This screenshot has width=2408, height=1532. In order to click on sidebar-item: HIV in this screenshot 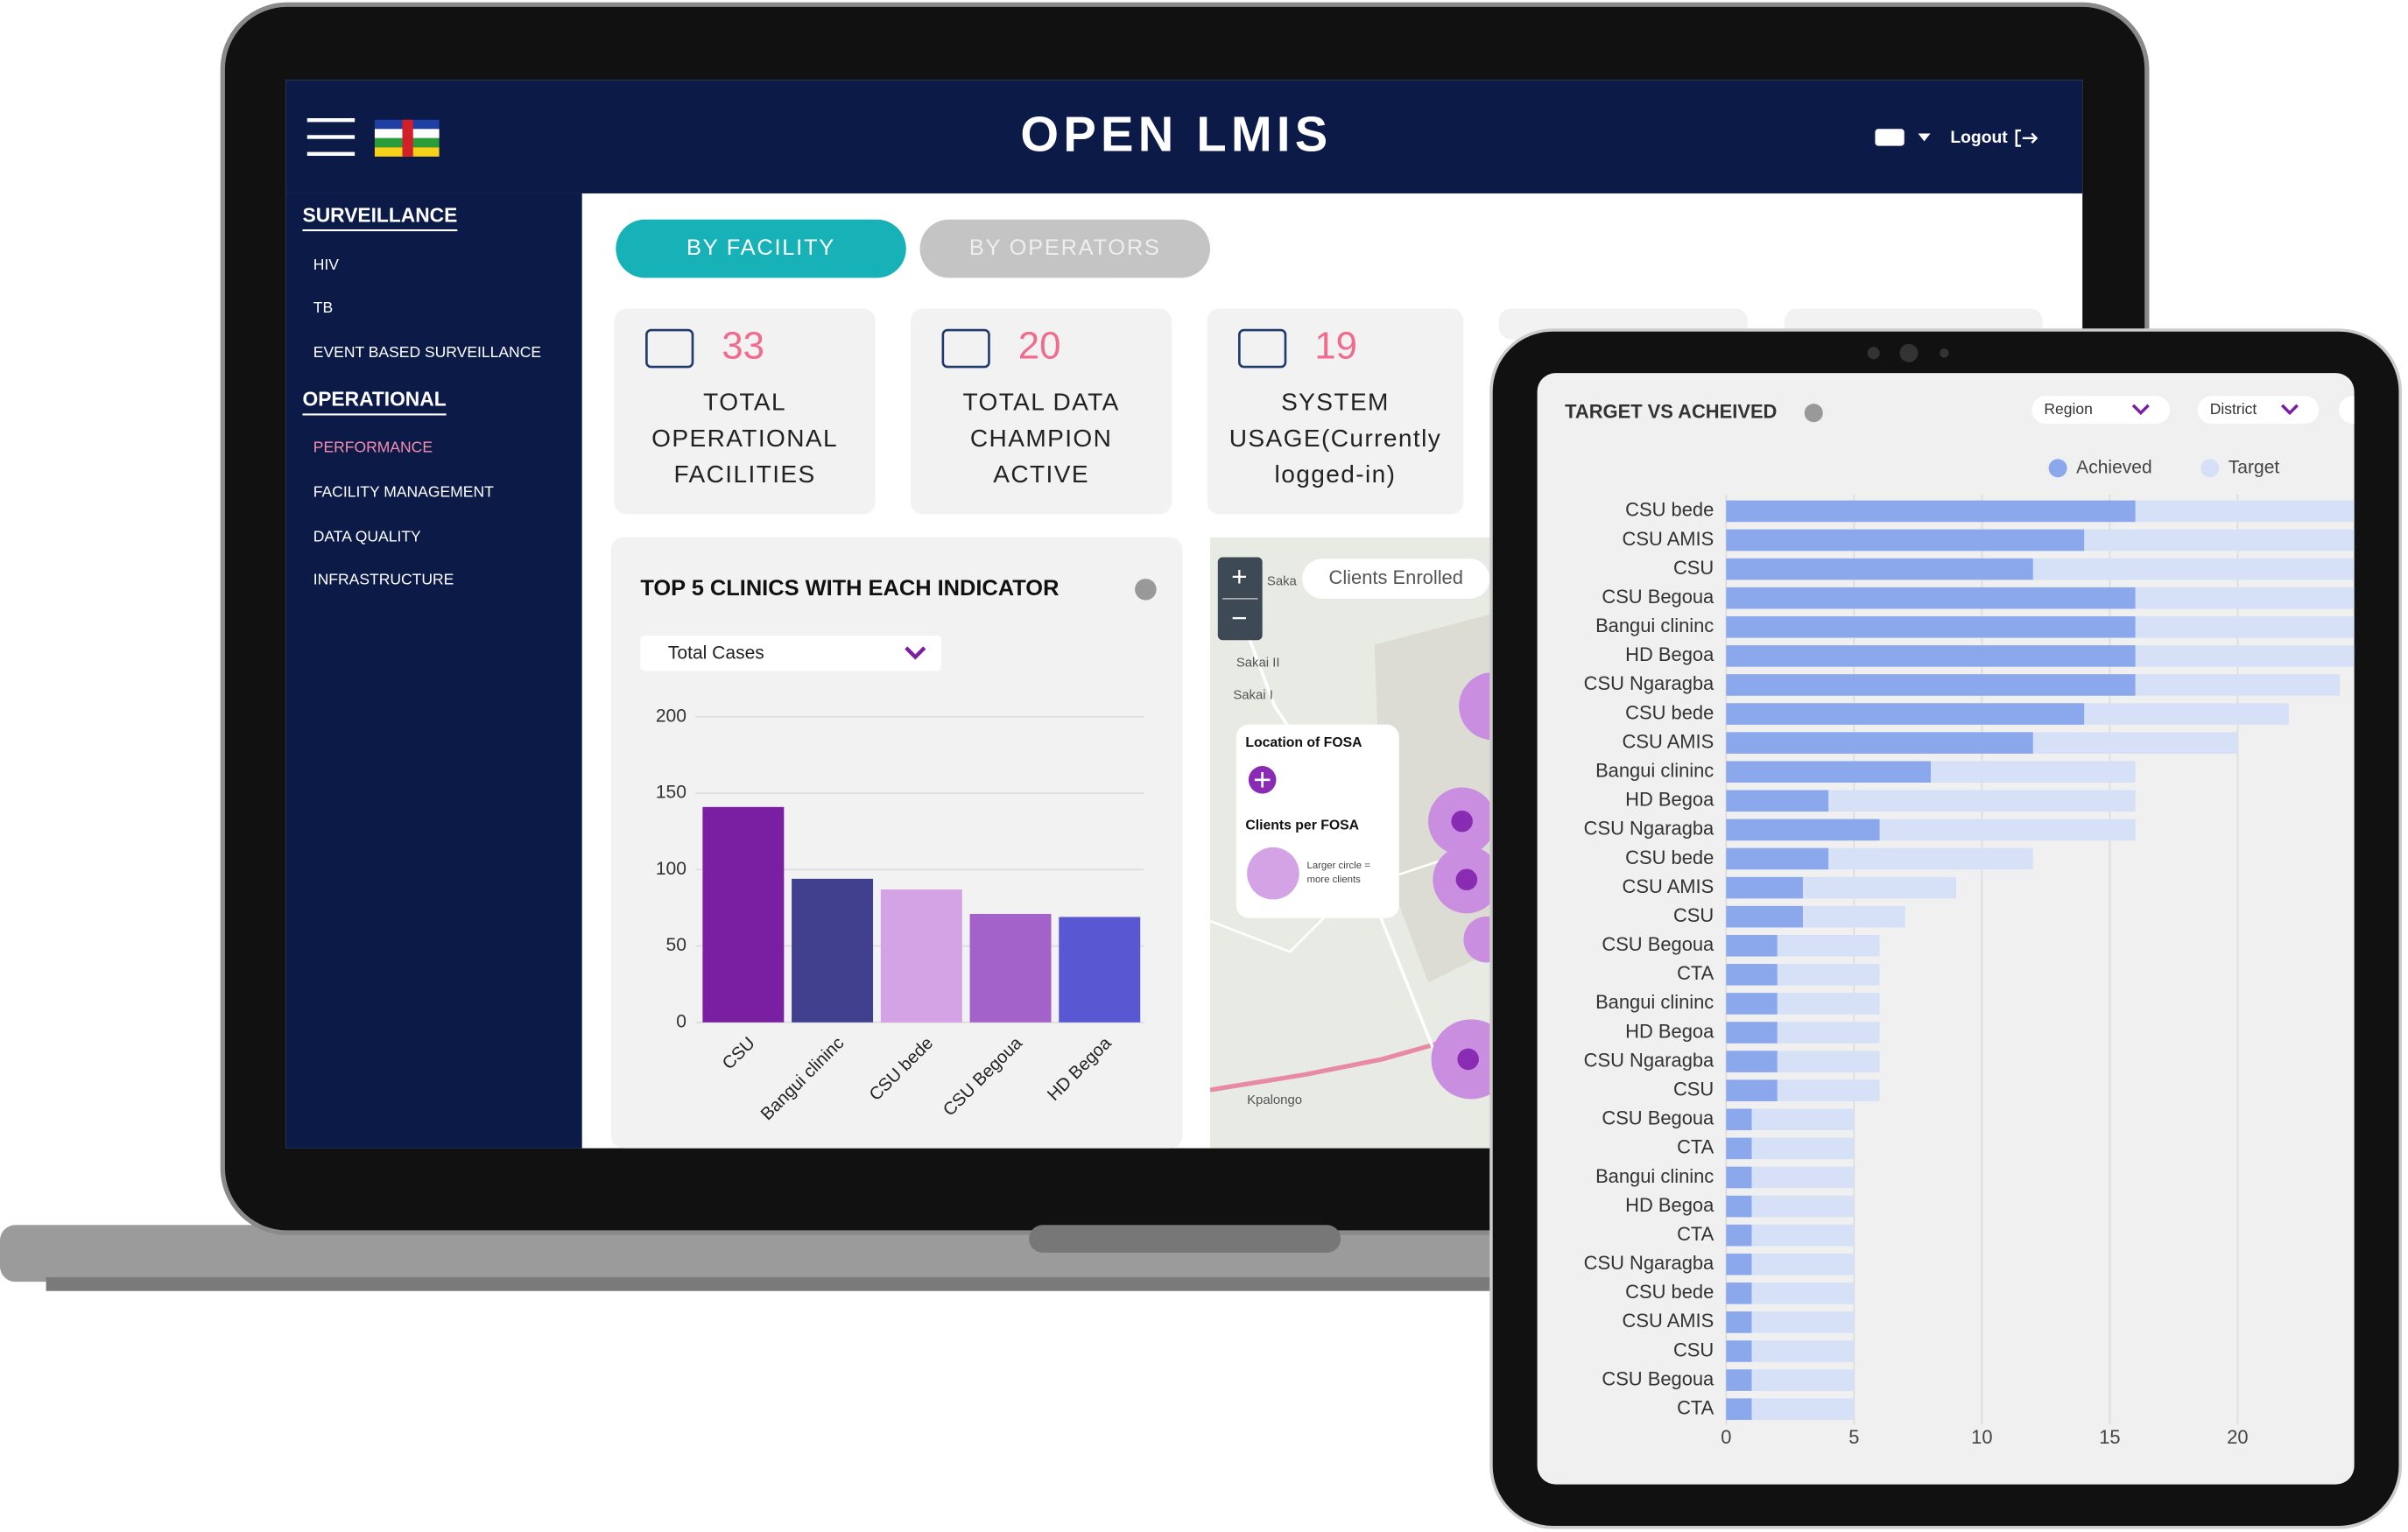, I will do `click(326, 265)`.